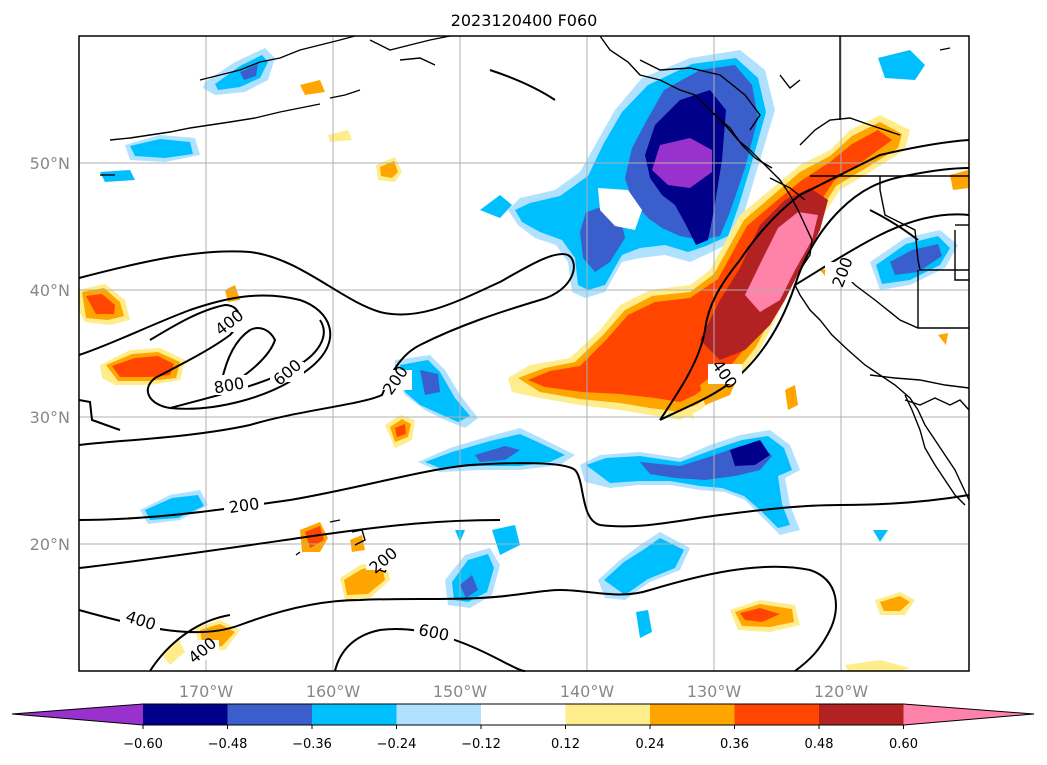 The image size is (1047, 765). What do you see at coordinates (50, 290) in the screenshot?
I see `lat-label: 40°N` at bounding box center [50, 290].